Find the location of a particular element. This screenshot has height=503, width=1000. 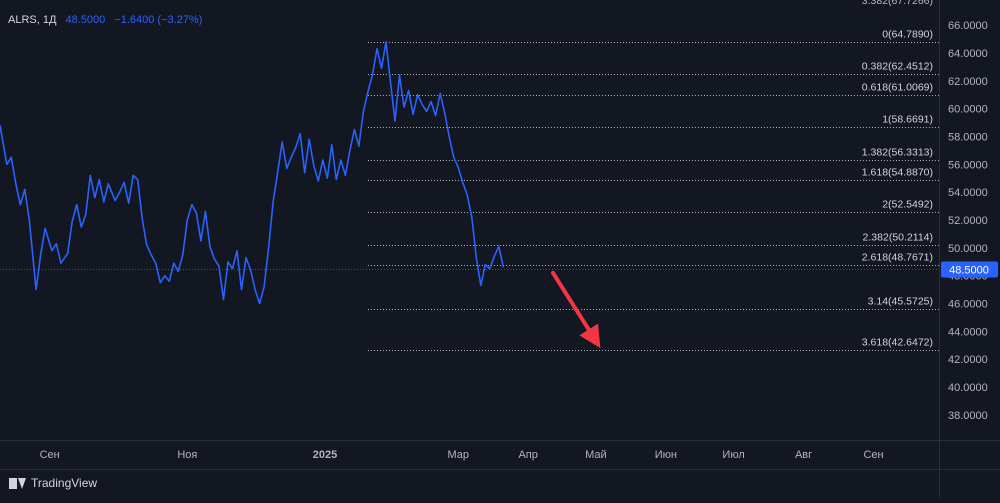

x-tick-label: Июн is located at coordinates (666, 455).